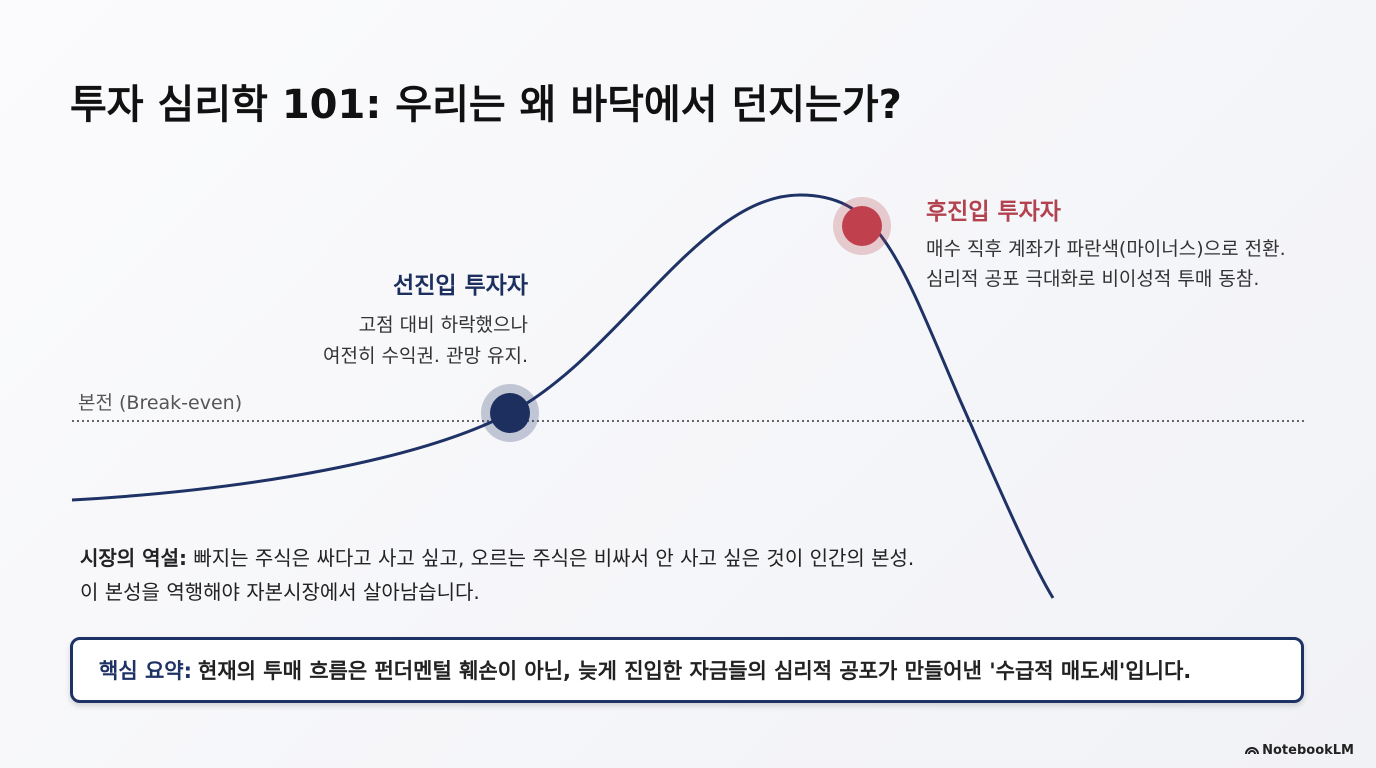 The width and height of the screenshot is (1376, 768). I want to click on brand: NotebookLM, so click(1299, 750).